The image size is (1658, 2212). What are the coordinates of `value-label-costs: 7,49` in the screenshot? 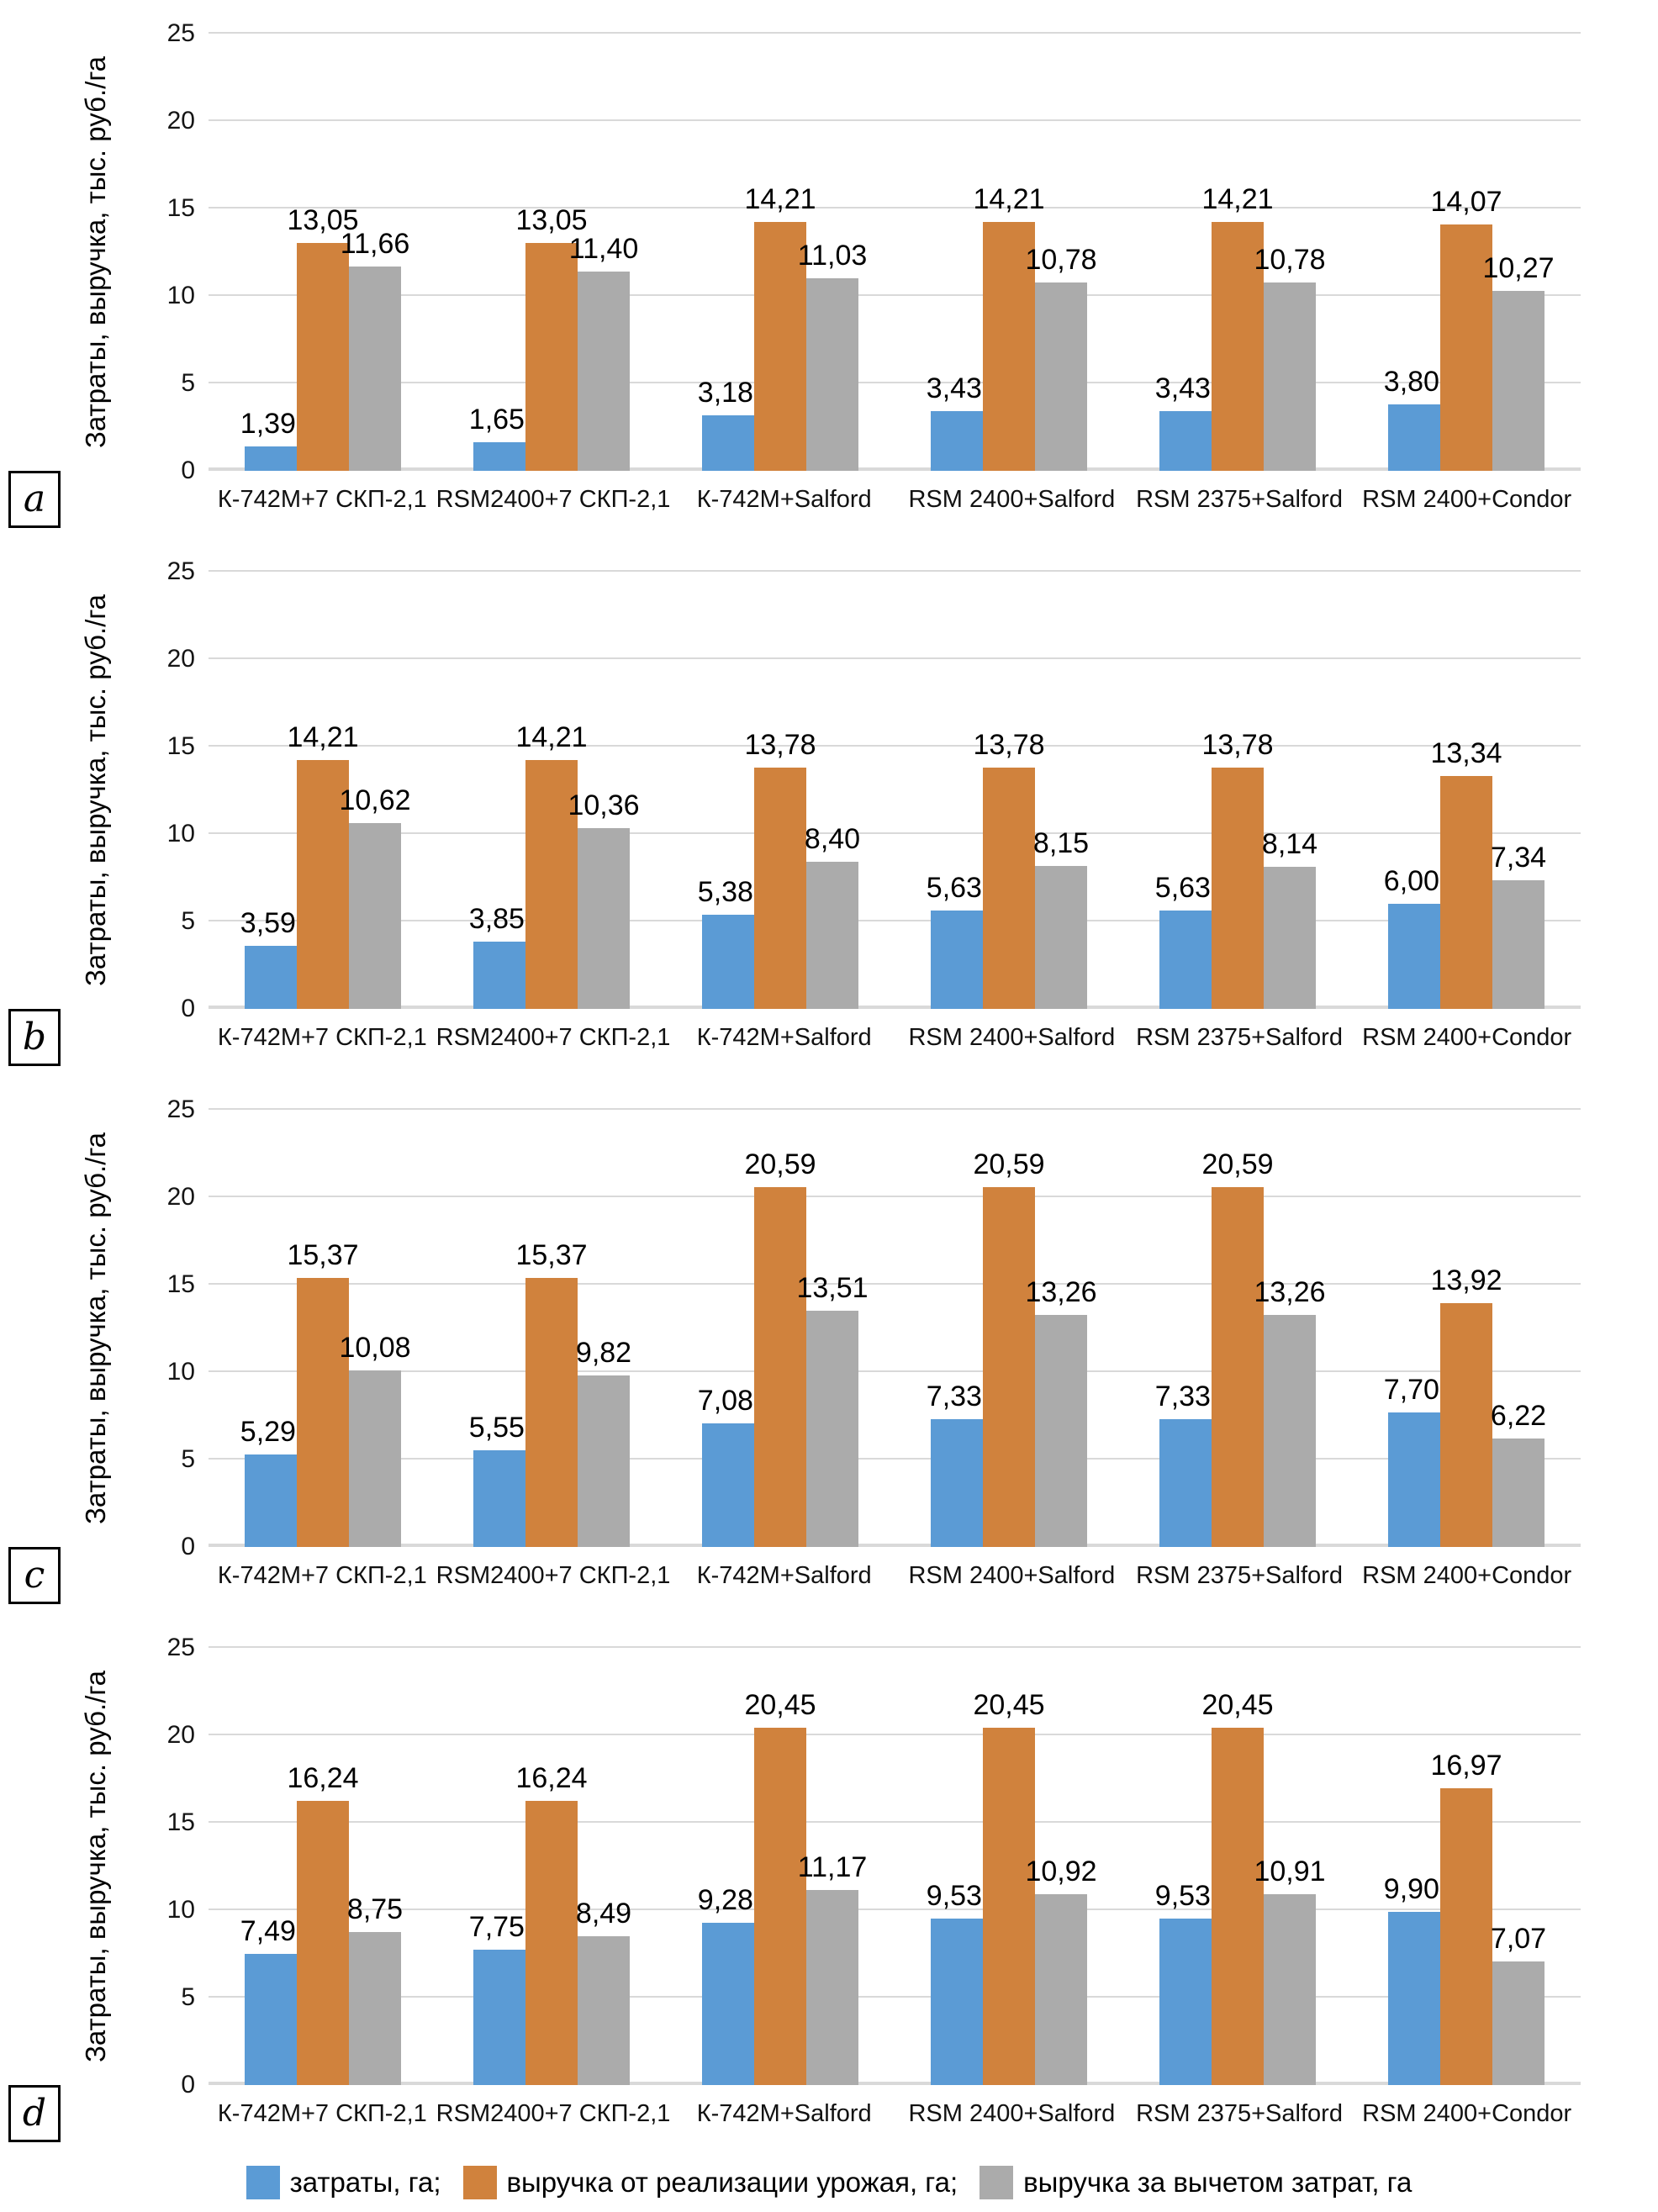 It's located at (268, 1931).